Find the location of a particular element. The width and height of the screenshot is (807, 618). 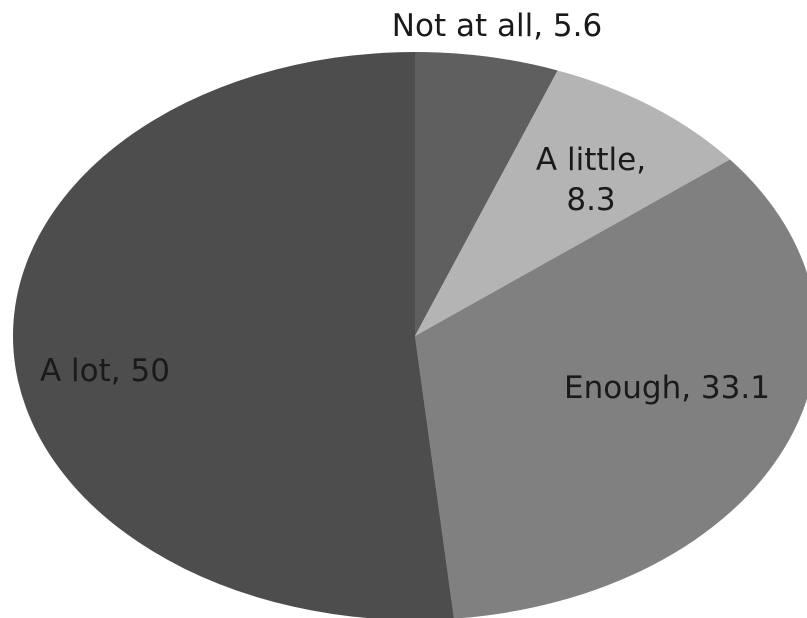

pie-label-enough: Enough, 33.1 is located at coordinates (667, 388).